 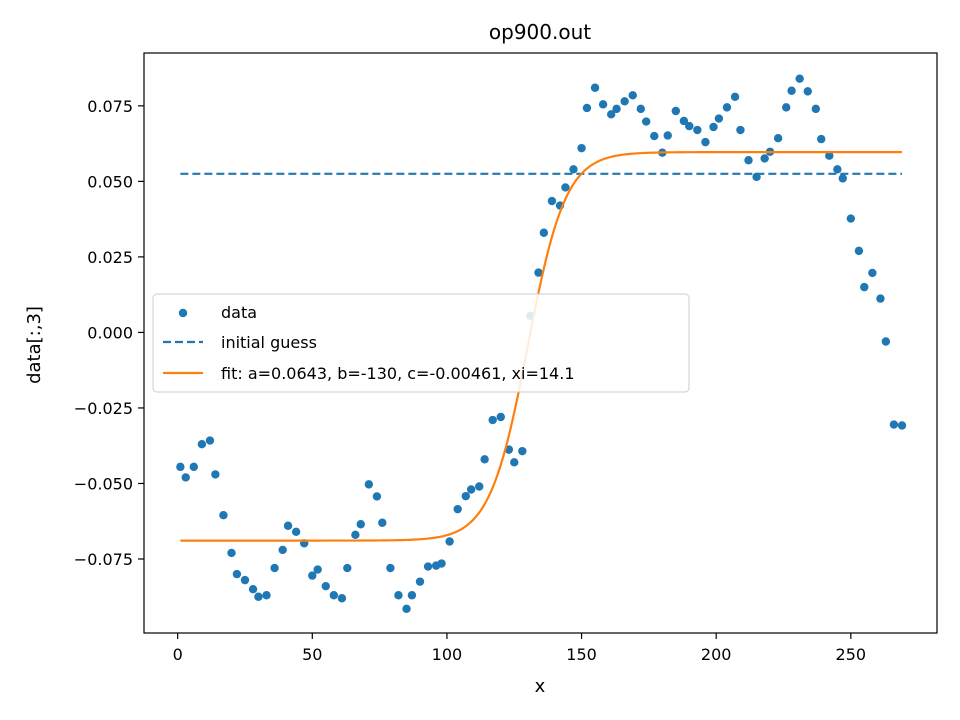 What do you see at coordinates (110, 257) in the screenshot?
I see `y-tick-label: 0.025` at bounding box center [110, 257].